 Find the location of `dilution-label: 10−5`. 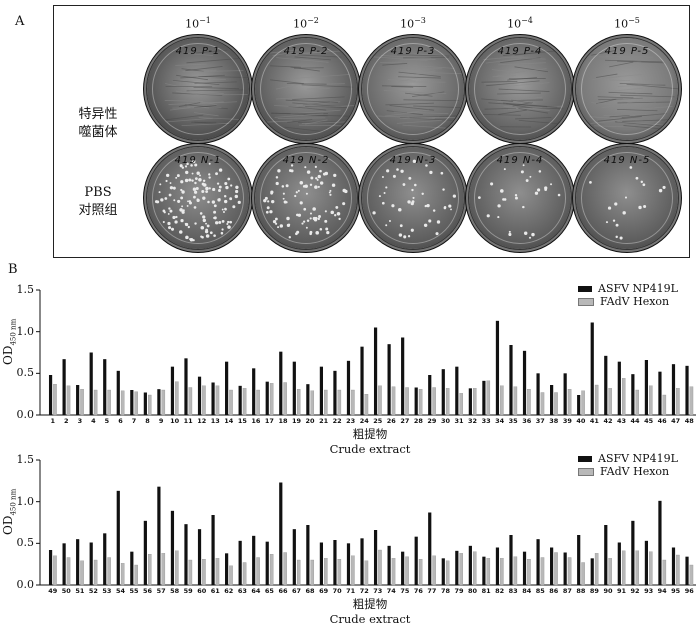

dilution-label: 10−5 is located at coordinates (627, 23).